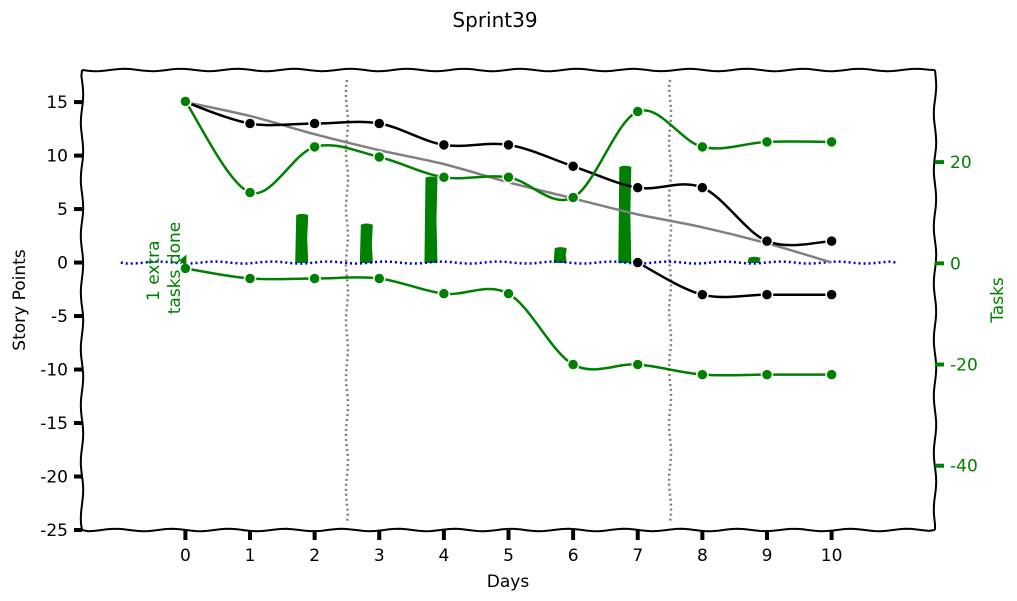 The height and width of the screenshot is (601, 1017). Describe the element at coordinates (964, 467) in the screenshot. I see `y2-tick-label: -40` at that location.